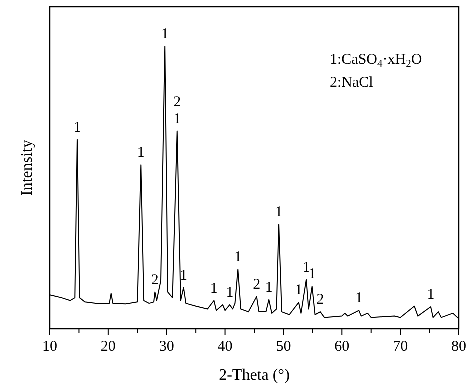 This screenshot has height=392, width=474. Describe the element at coordinates (376, 61) in the screenshot. I see `annotation: 1:CaSO$_{4}$·xH$_{2}$O` at that location.